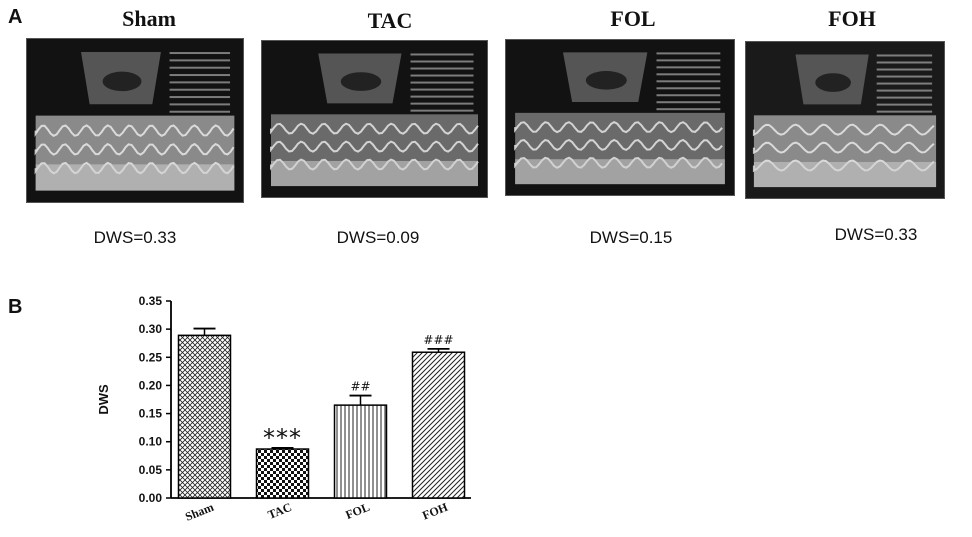 This screenshot has width=972, height=537. What do you see at coordinates (151, 442) in the screenshot?
I see `y-tick-label: 0.10` at bounding box center [151, 442].